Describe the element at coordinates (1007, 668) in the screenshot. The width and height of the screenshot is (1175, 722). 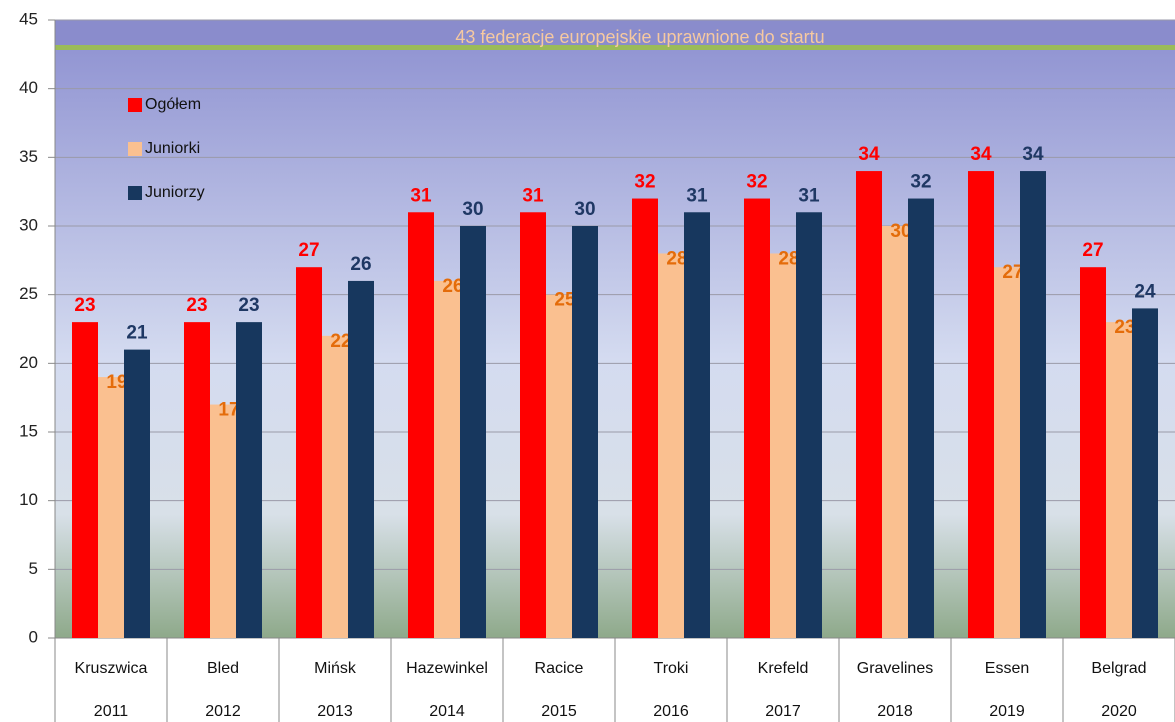
I see `x-tick-label: Essen` at that location.